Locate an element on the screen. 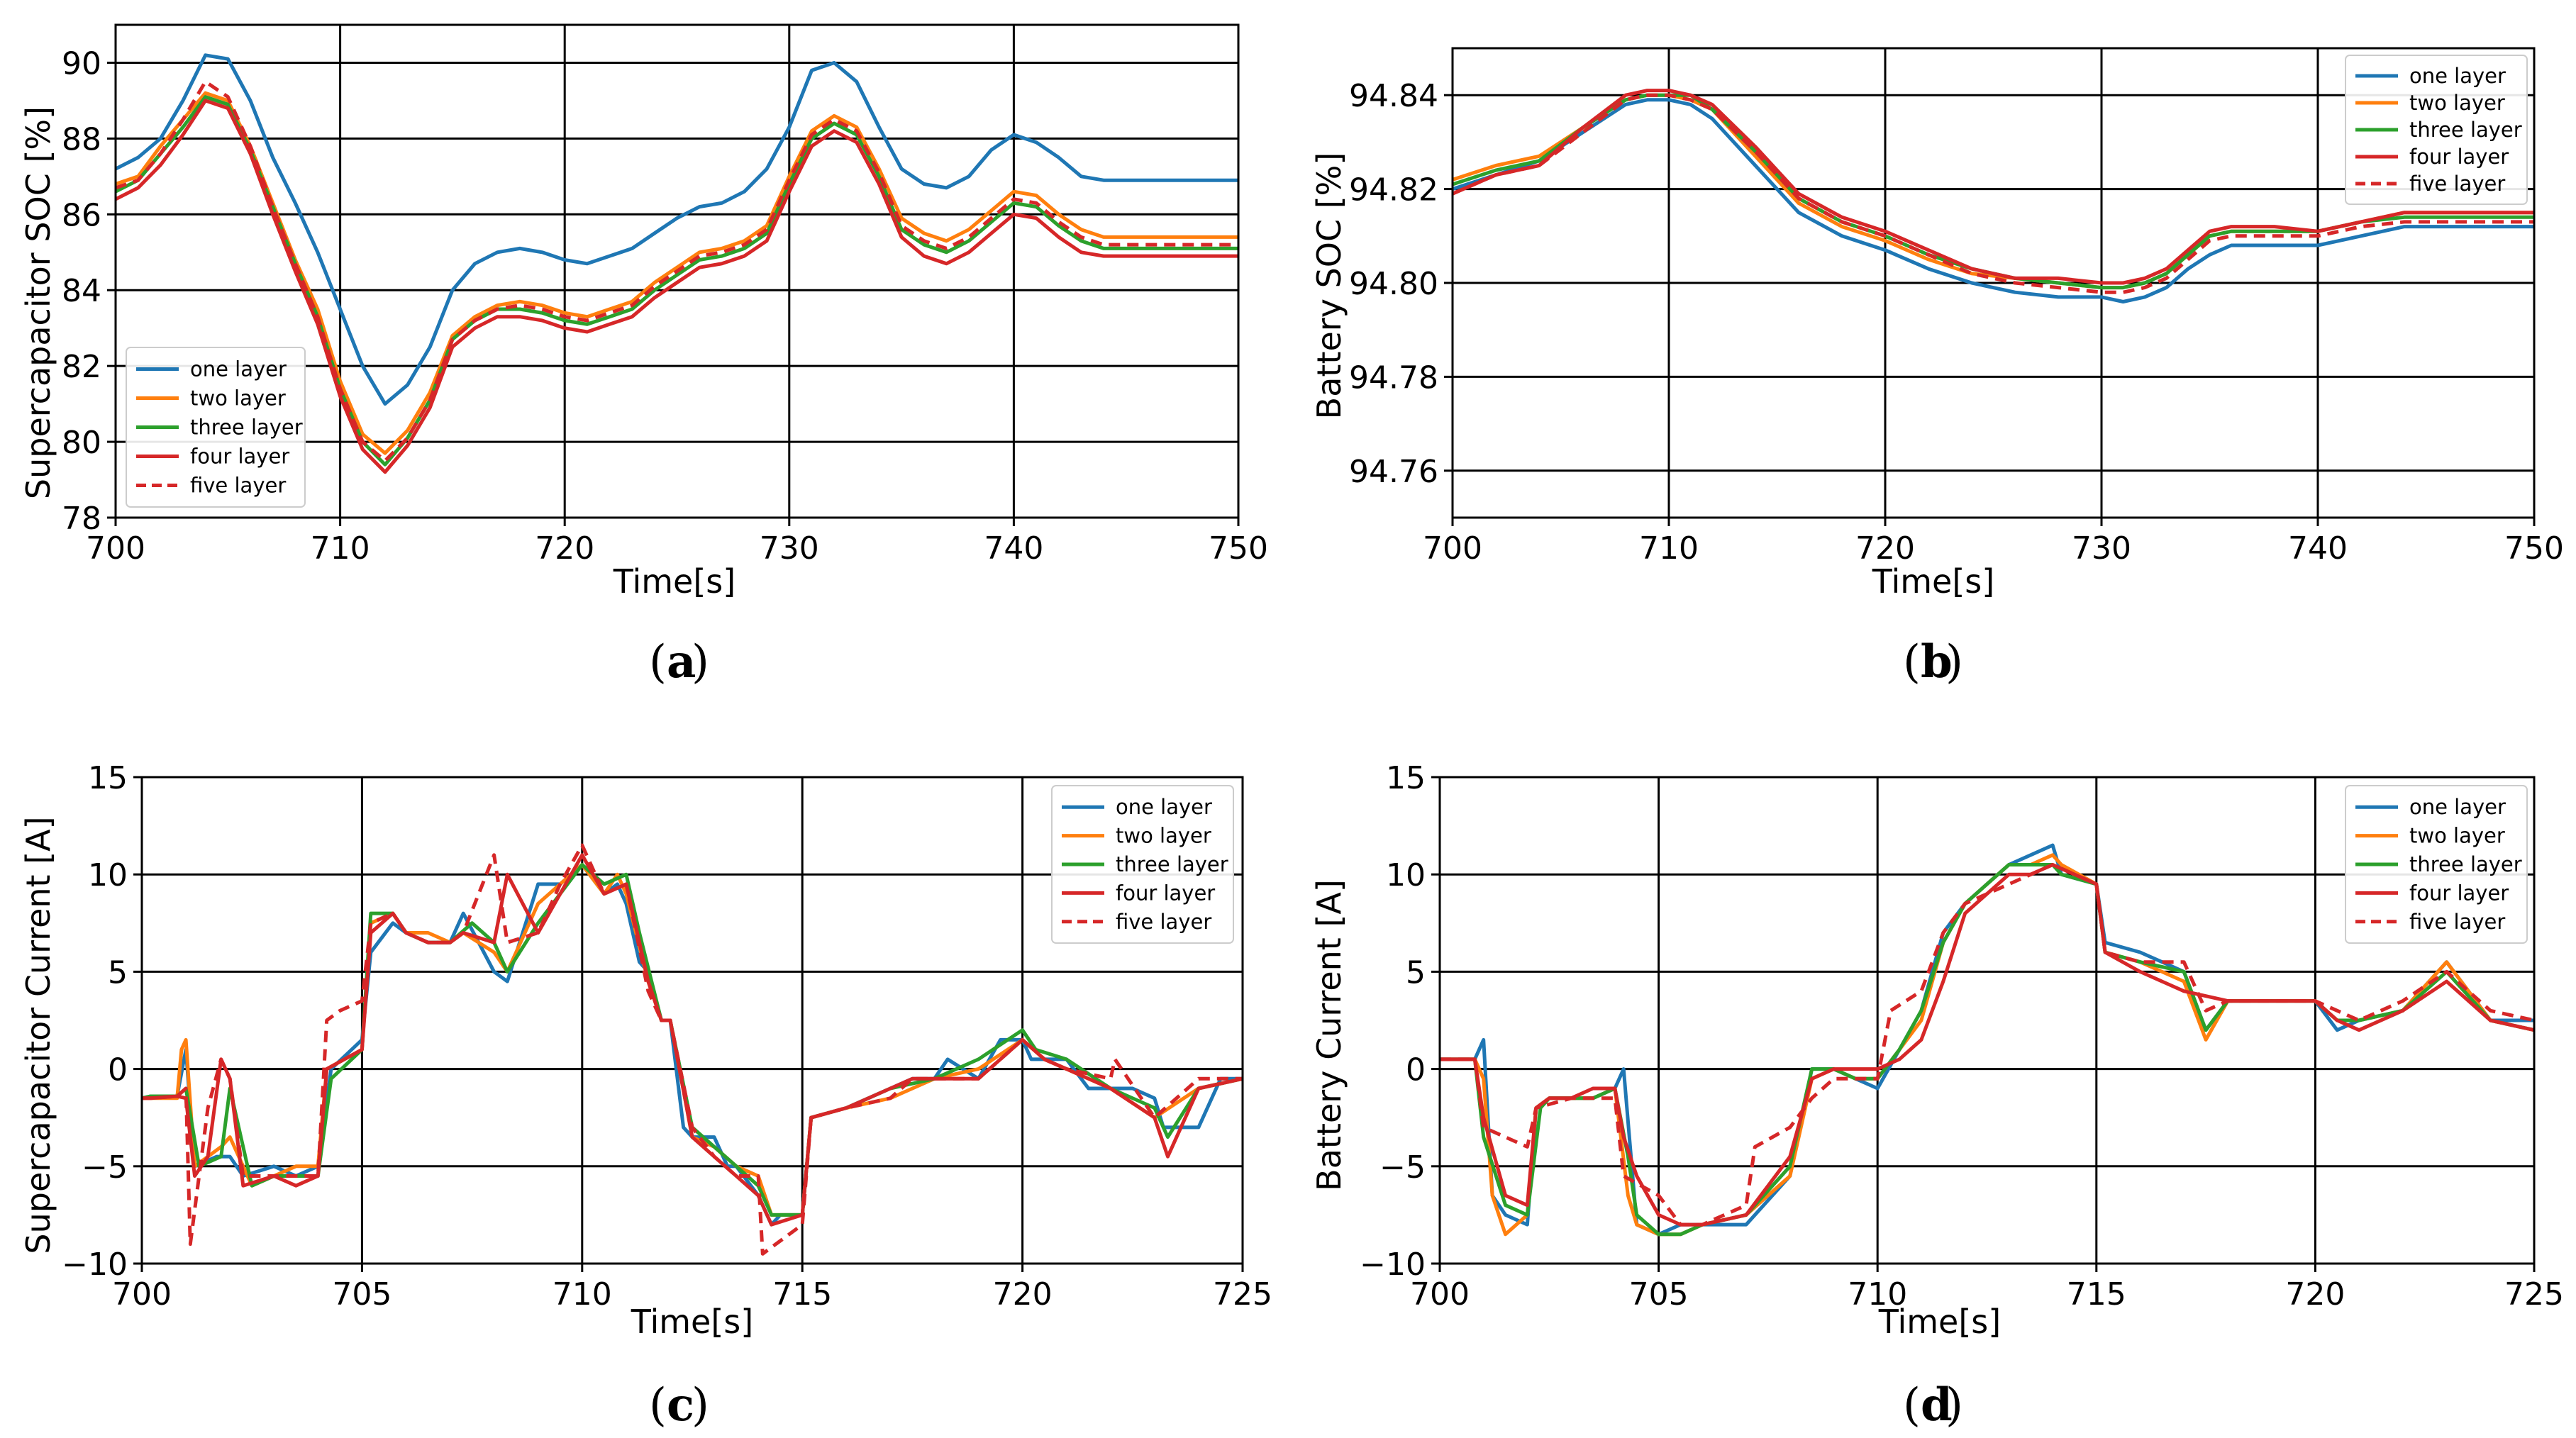 The image size is (2576, 1438). panel-b-ylabel: Battery SOC [%] is located at coordinates (1329, 286).